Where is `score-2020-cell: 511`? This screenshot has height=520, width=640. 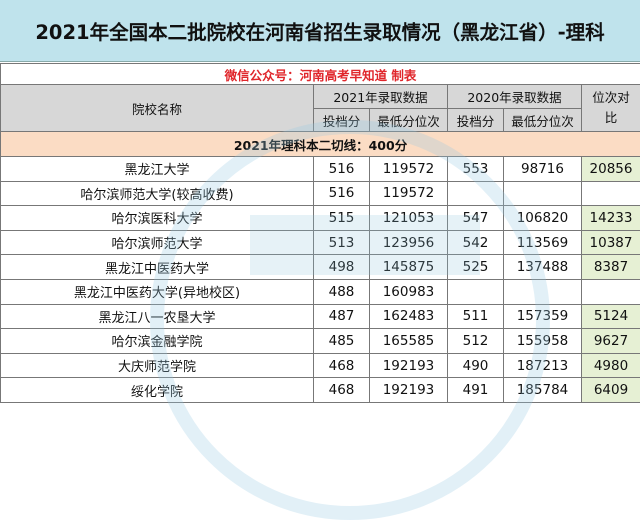
score-2020-cell: 511 is located at coordinates (476, 316).